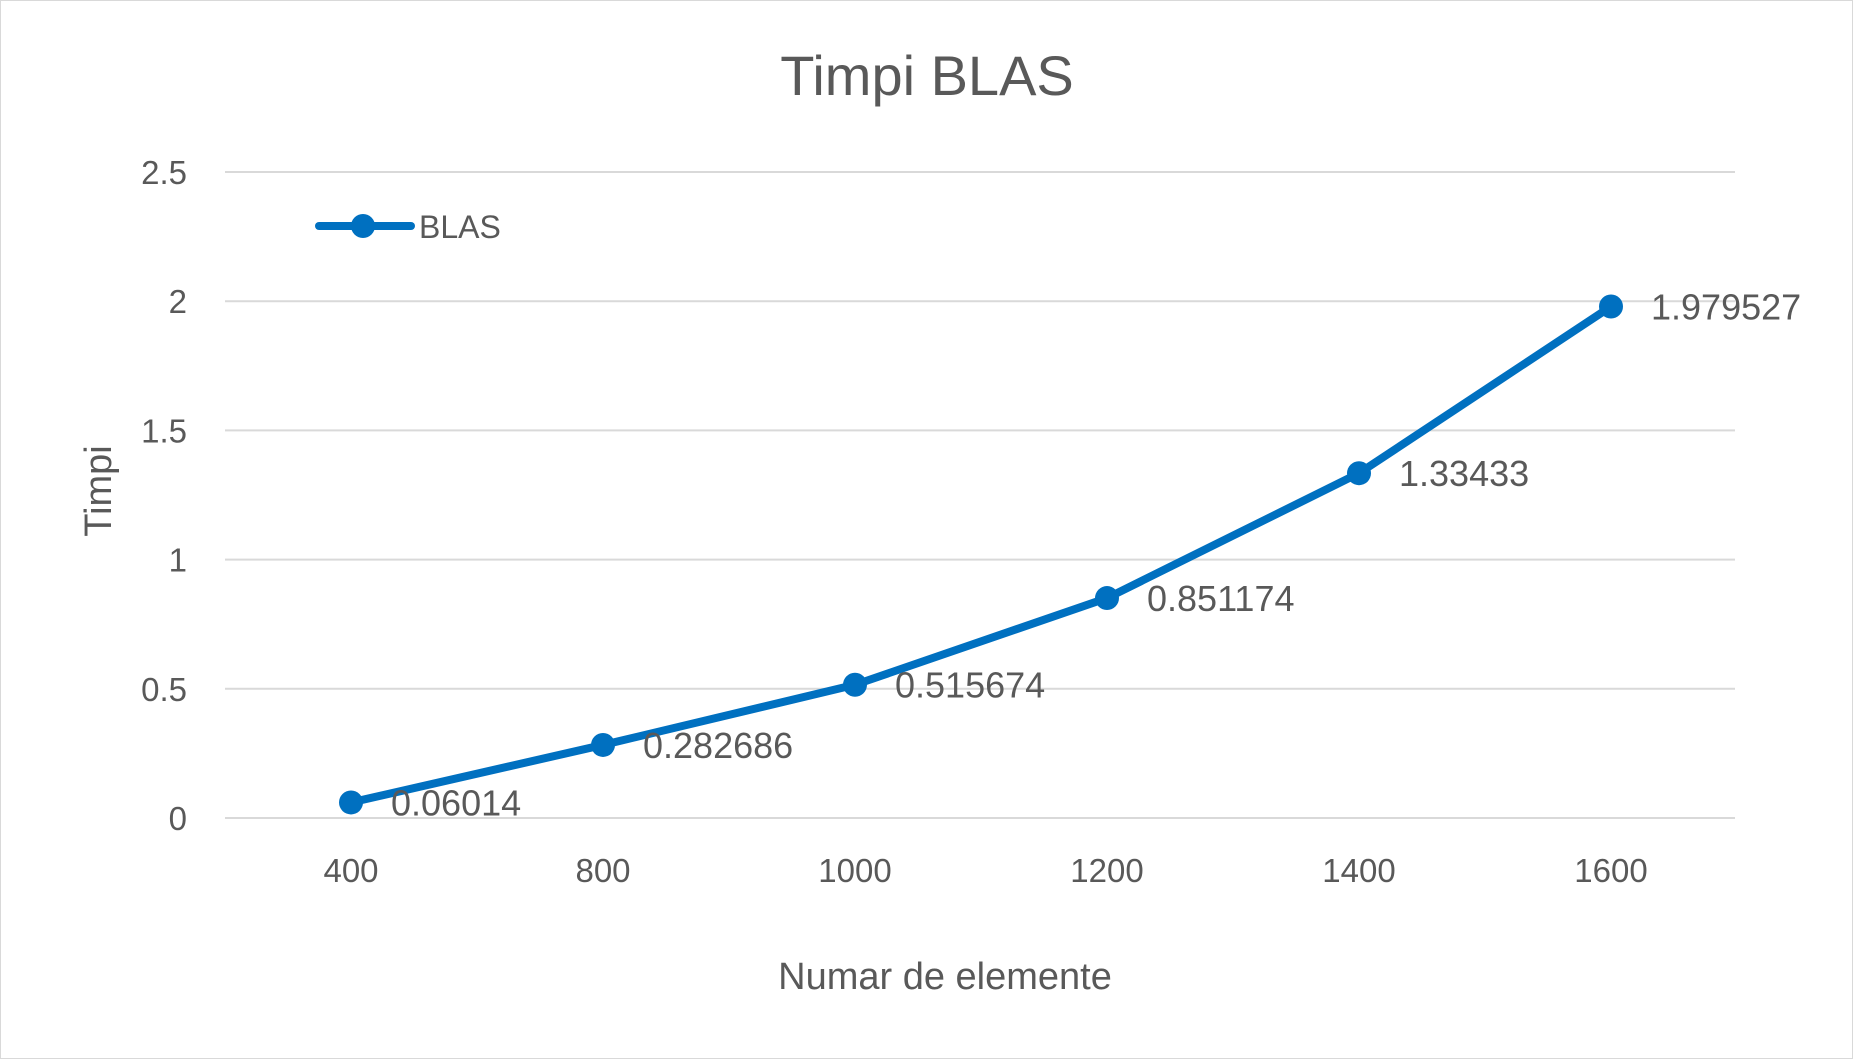 This screenshot has height=1059, width=1853. What do you see at coordinates (164, 495) in the screenshot?
I see `y-axis-ticks: 0 0.5 1 1.5 2 2.5` at bounding box center [164, 495].